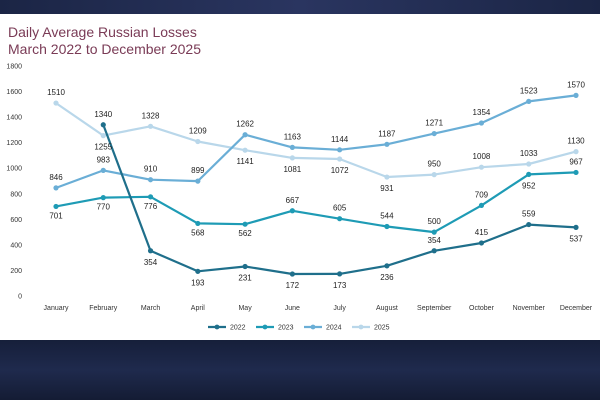 Image resolution: width=600 pixels, height=400 pixels. Describe the element at coordinates (198, 131) in the screenshot. I see `data-label-2025: 1209` at that location.